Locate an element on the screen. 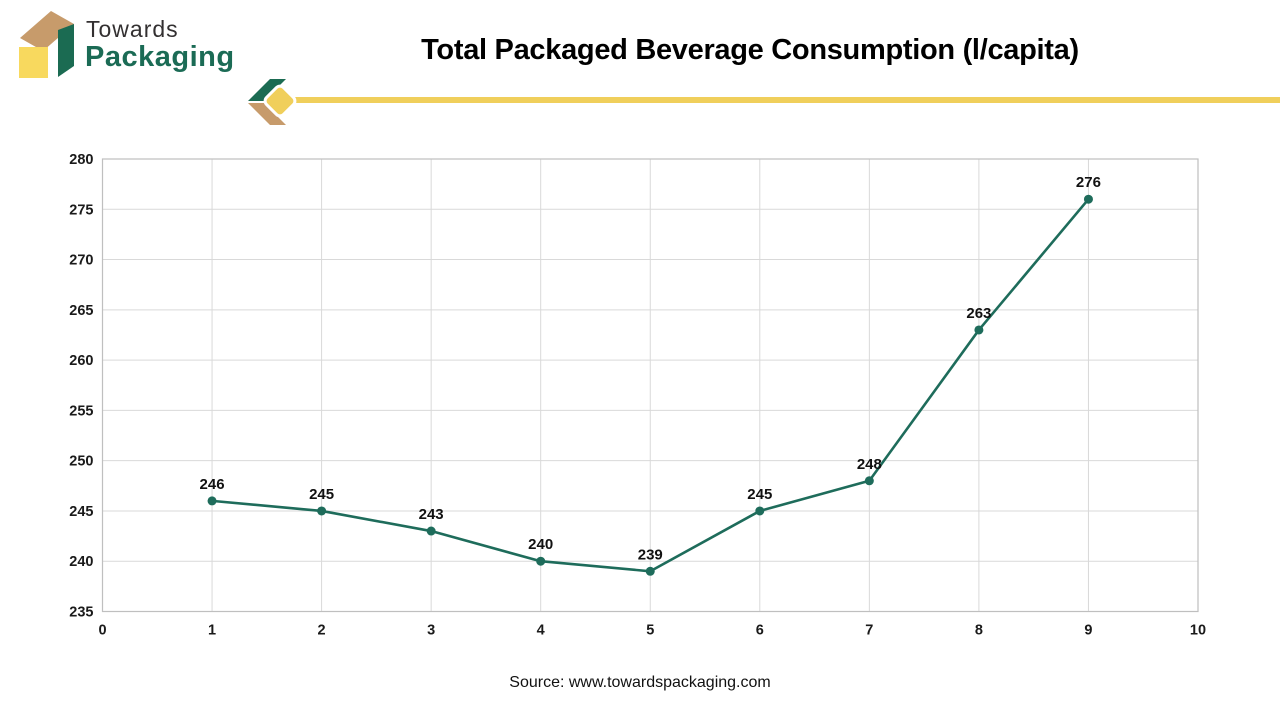  ornament-green-chevron is located at coordinates (267, 90).